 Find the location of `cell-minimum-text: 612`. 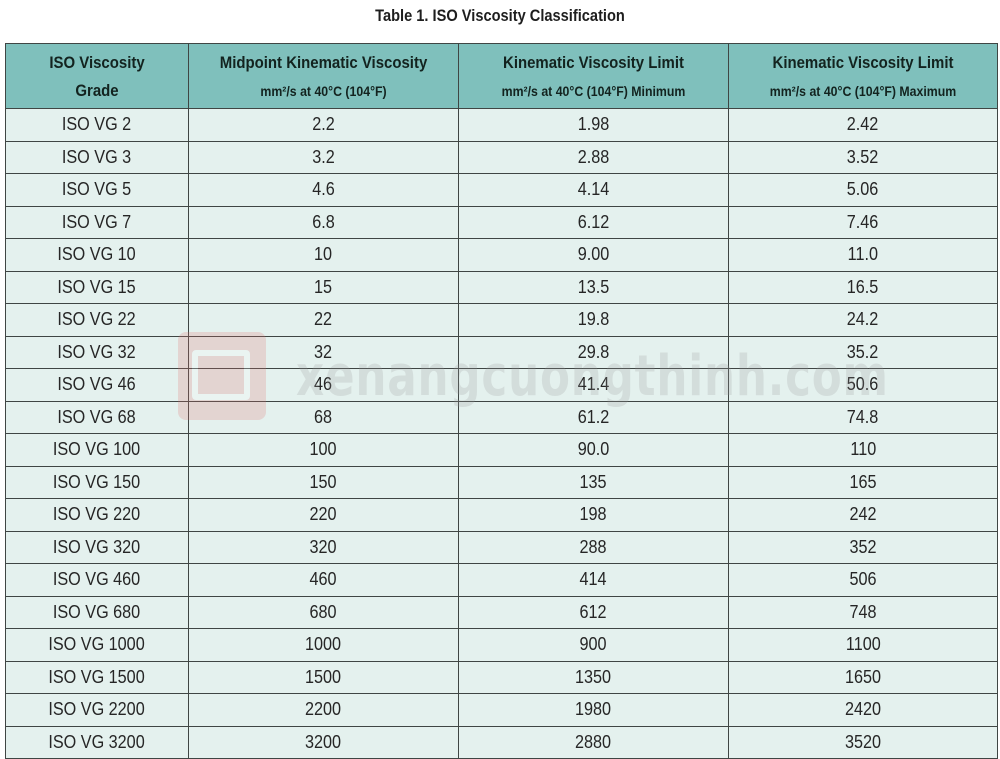

cell-minimum-text: 612 is located at coordinates (593, 611).